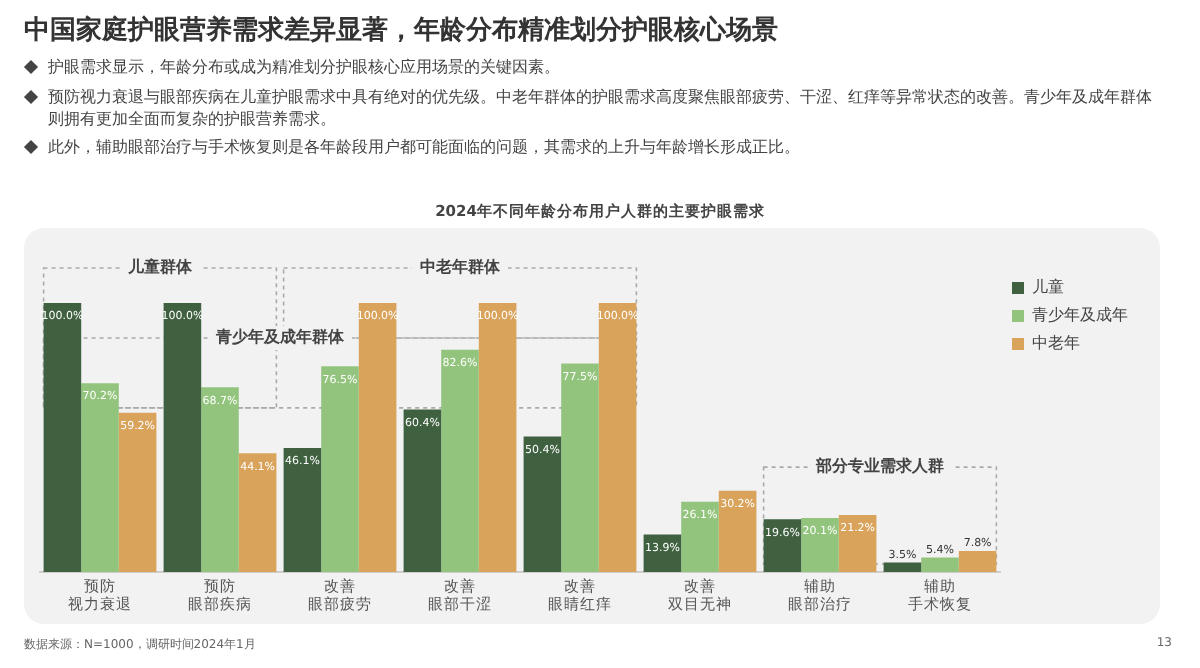 This screenshot has width=1200, height=668. I want to click on text: 儿童群体, so click(160, 266).